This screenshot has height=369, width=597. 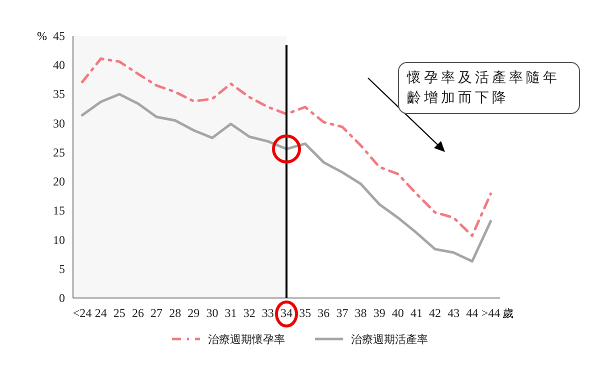 What do you see at coordinates (490, 313) in the screenshot?
I see `x-tick-label: >44` at bounding box center [490, 313].